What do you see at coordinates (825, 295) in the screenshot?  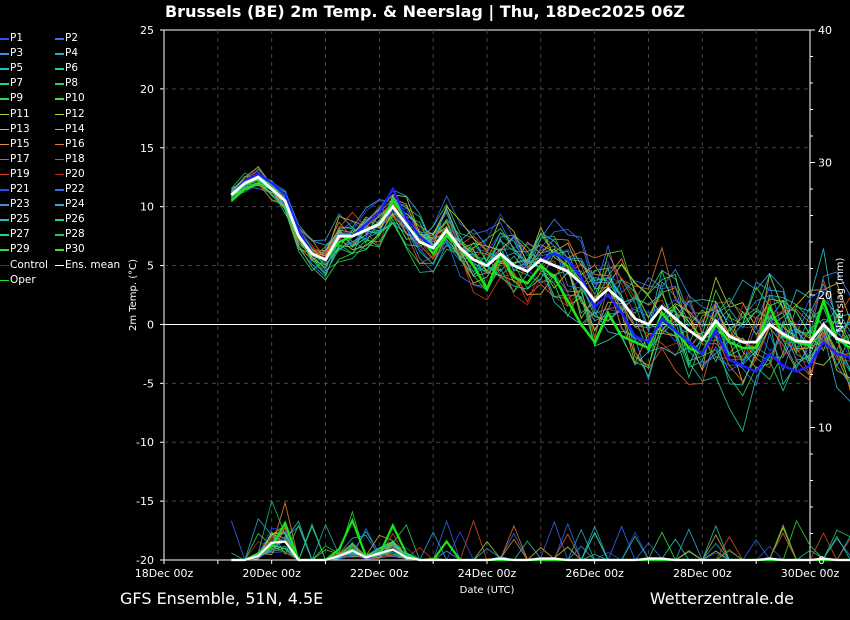 I see `y2-tick-label: 20` at bounding box center [825, 295].